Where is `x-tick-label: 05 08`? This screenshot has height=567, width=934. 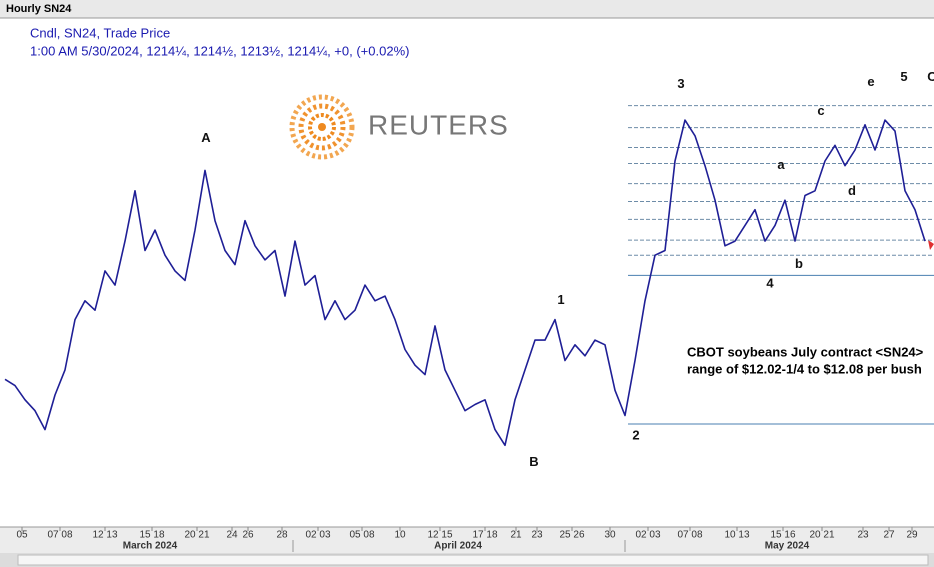
x-tick-label: 05 08 is located at coordinates (361, 535).